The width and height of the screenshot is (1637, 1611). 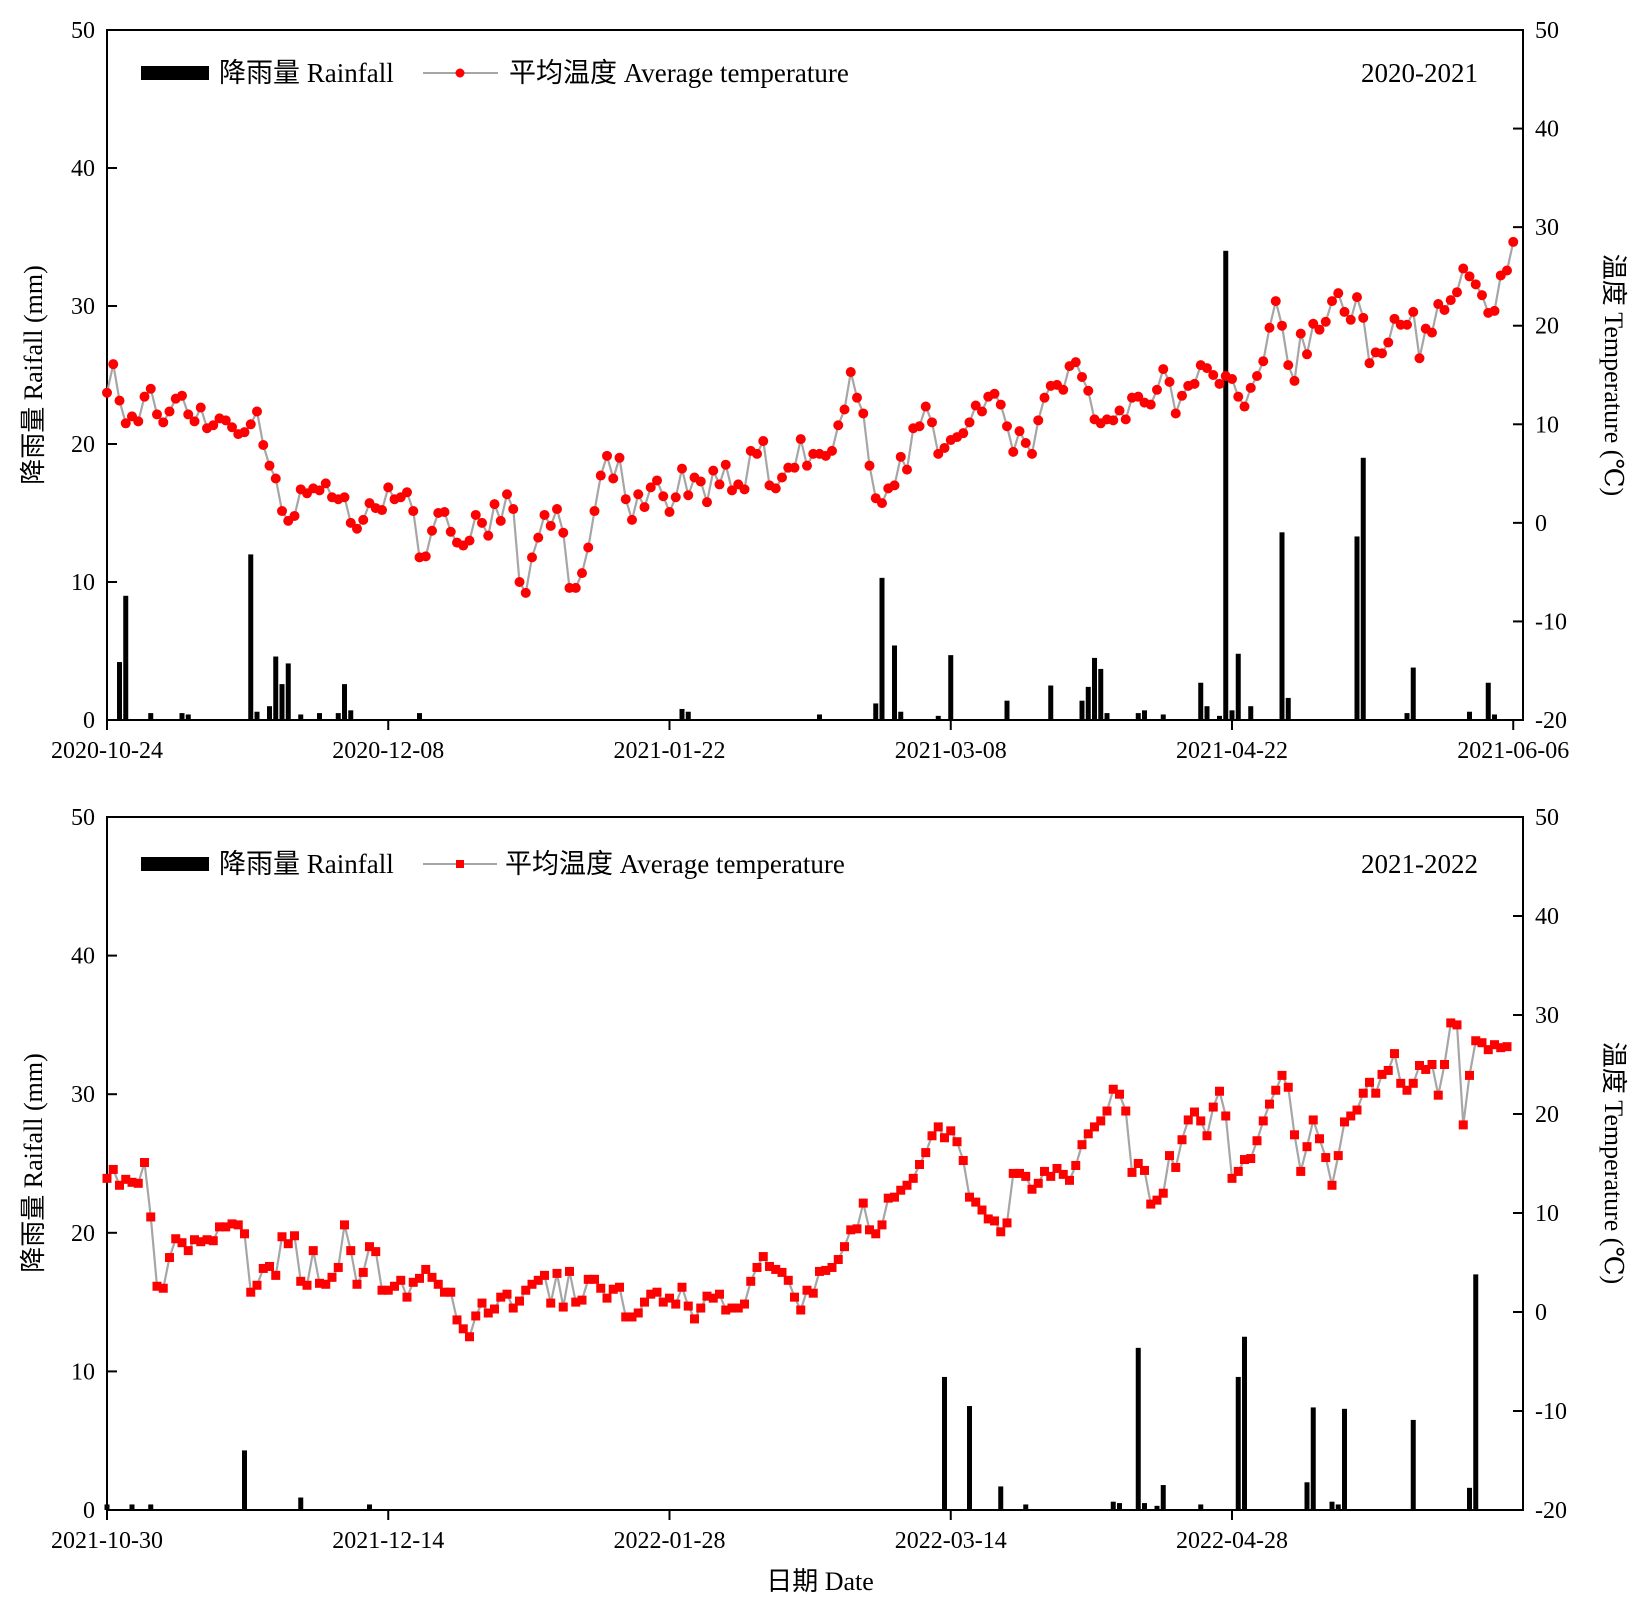 What do you see at coordinates (83, 31) in the screenshot?
I see `y-left-tick-label: 50` at bounding box center [83, 31].